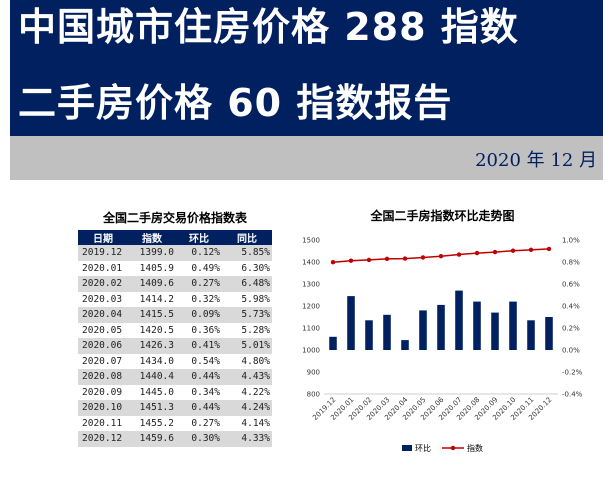  I want to click on header-date: 日期, so click(103, 237).